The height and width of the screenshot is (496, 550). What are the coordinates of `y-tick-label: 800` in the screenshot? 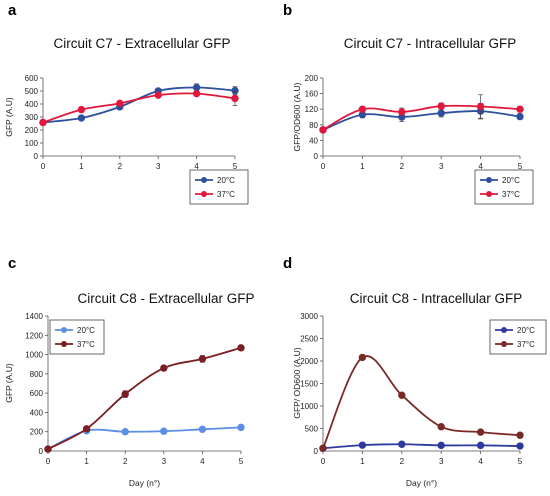 It's located at (37, 374).